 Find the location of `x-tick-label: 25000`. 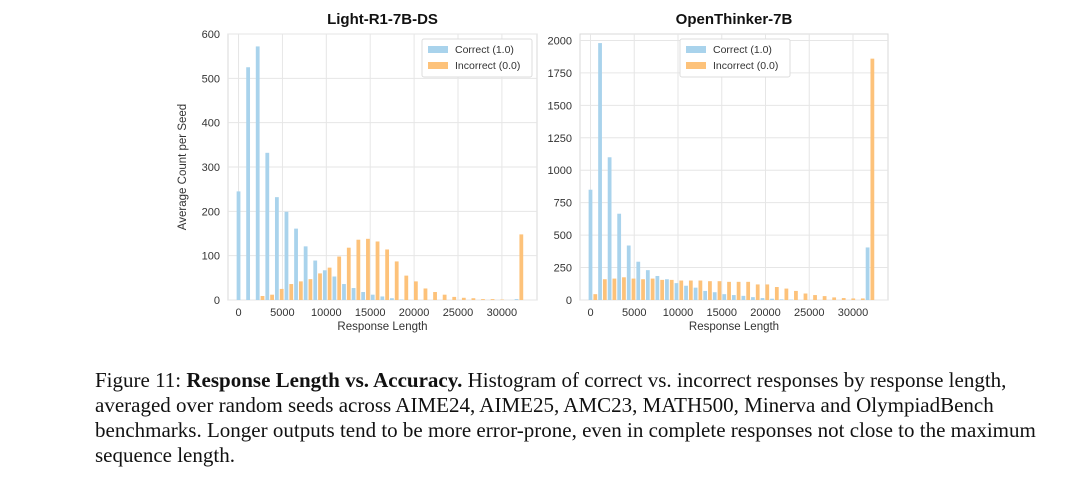

x-tick-label: 25000 is located at coordinates (809, 313).